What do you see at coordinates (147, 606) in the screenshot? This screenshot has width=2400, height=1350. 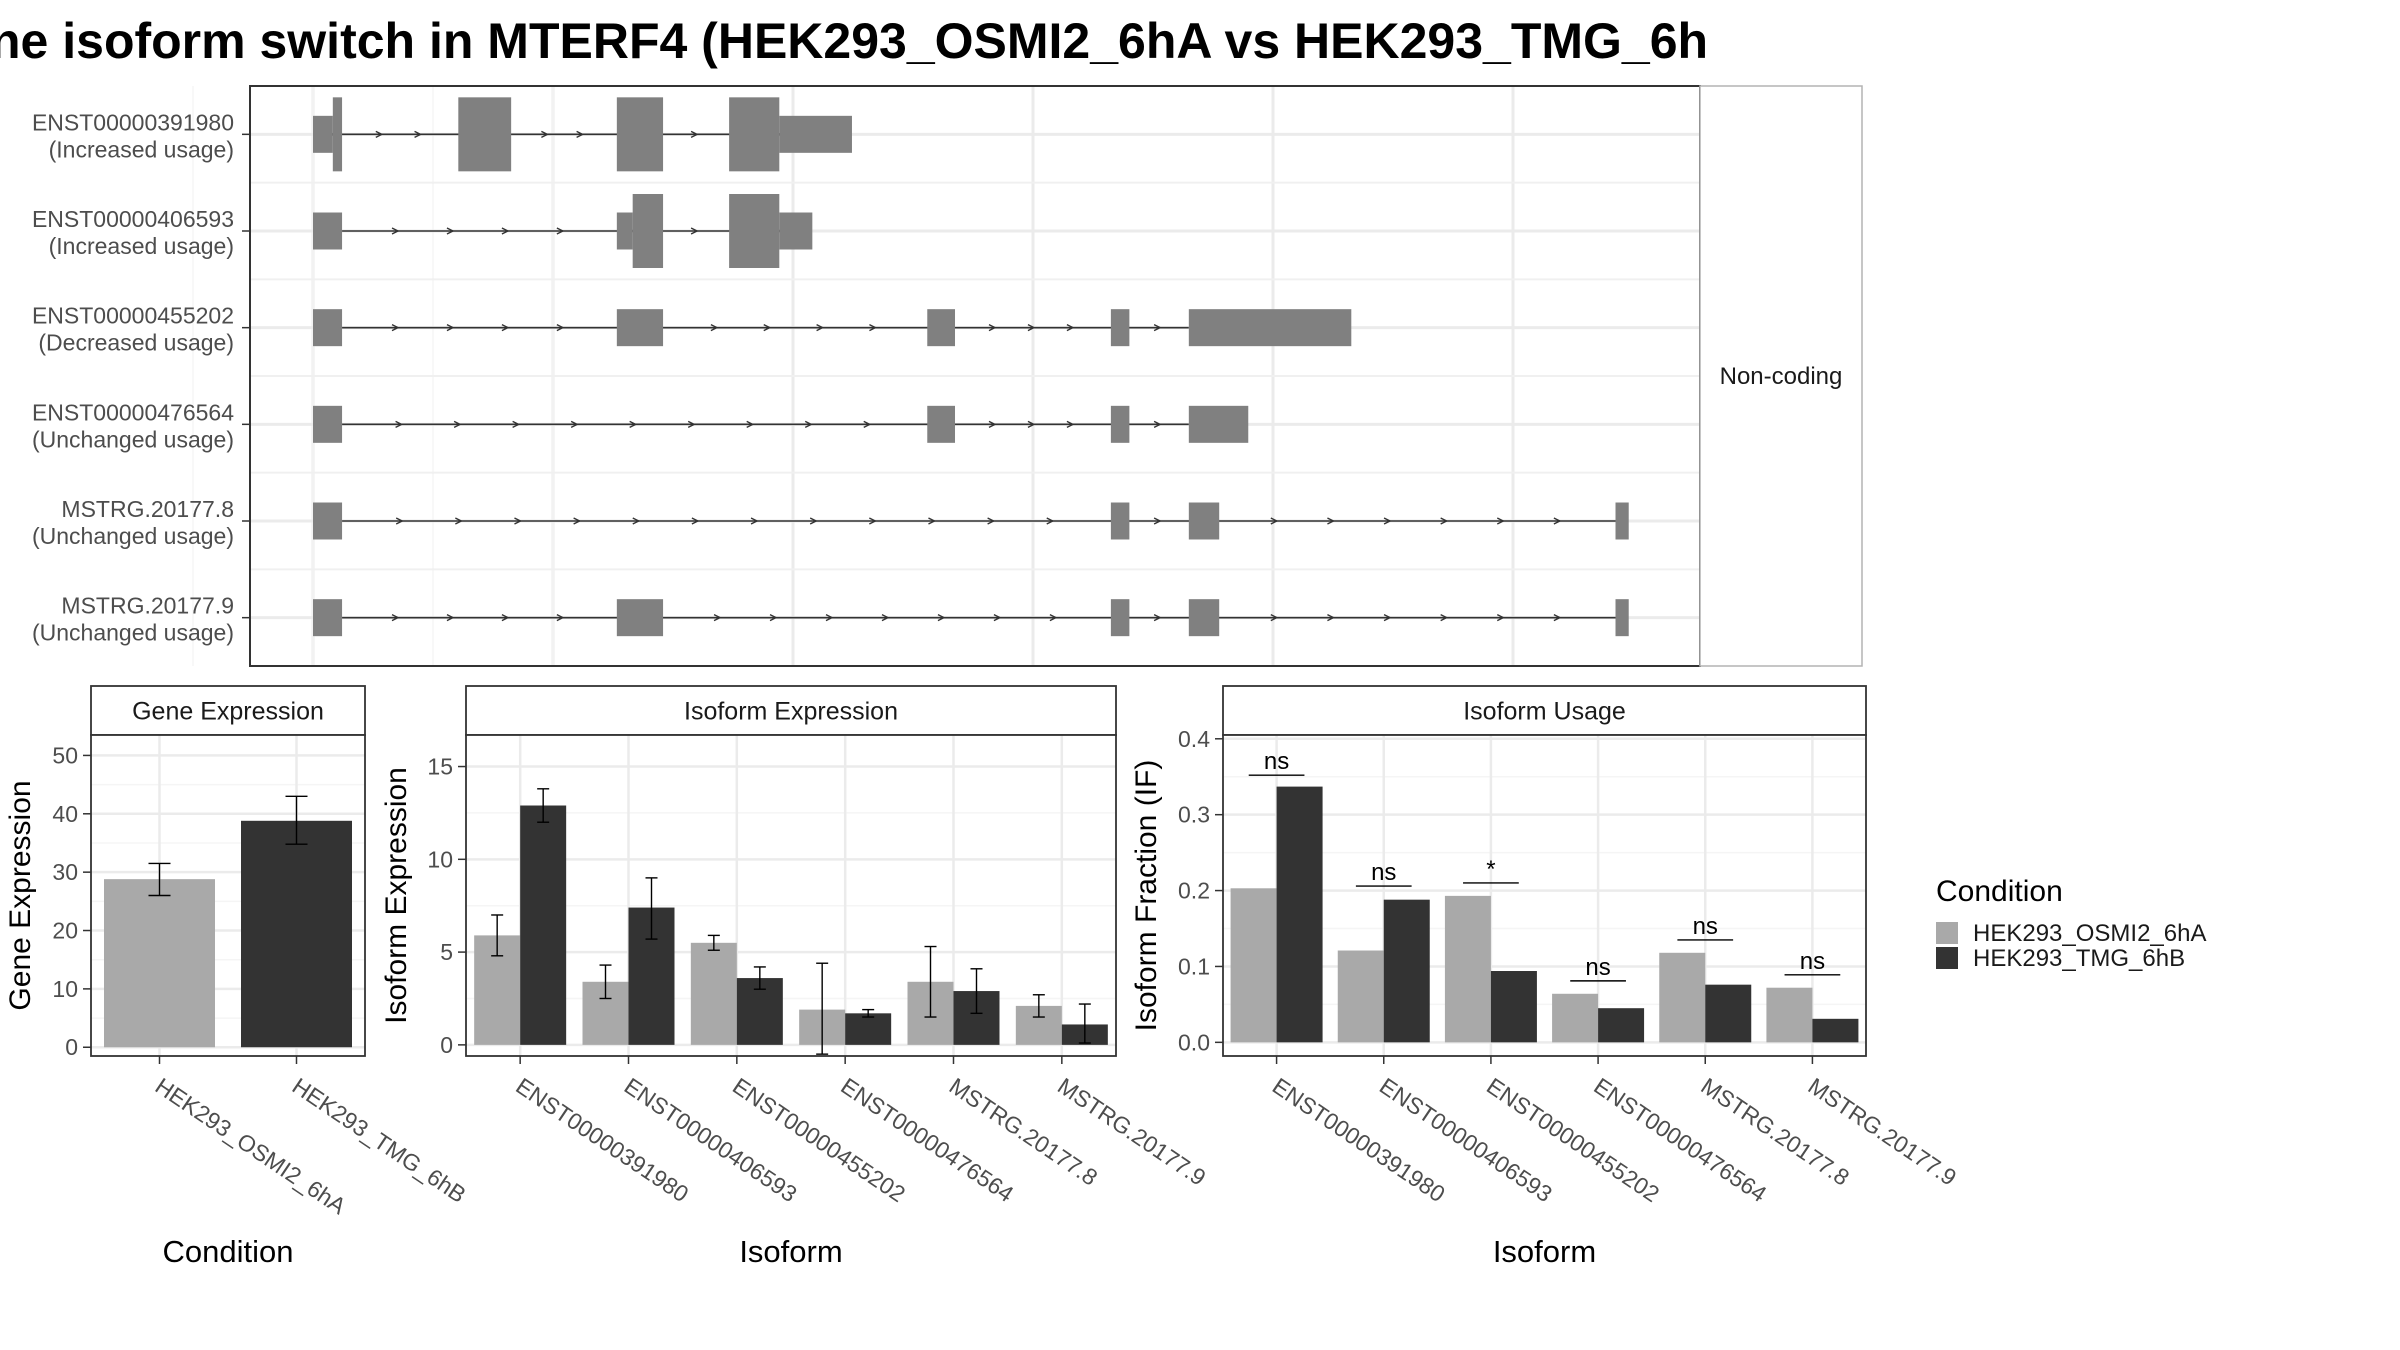 I see `transcript-id-label: MSTRG.20177.9` at bounding box center [147, 606].